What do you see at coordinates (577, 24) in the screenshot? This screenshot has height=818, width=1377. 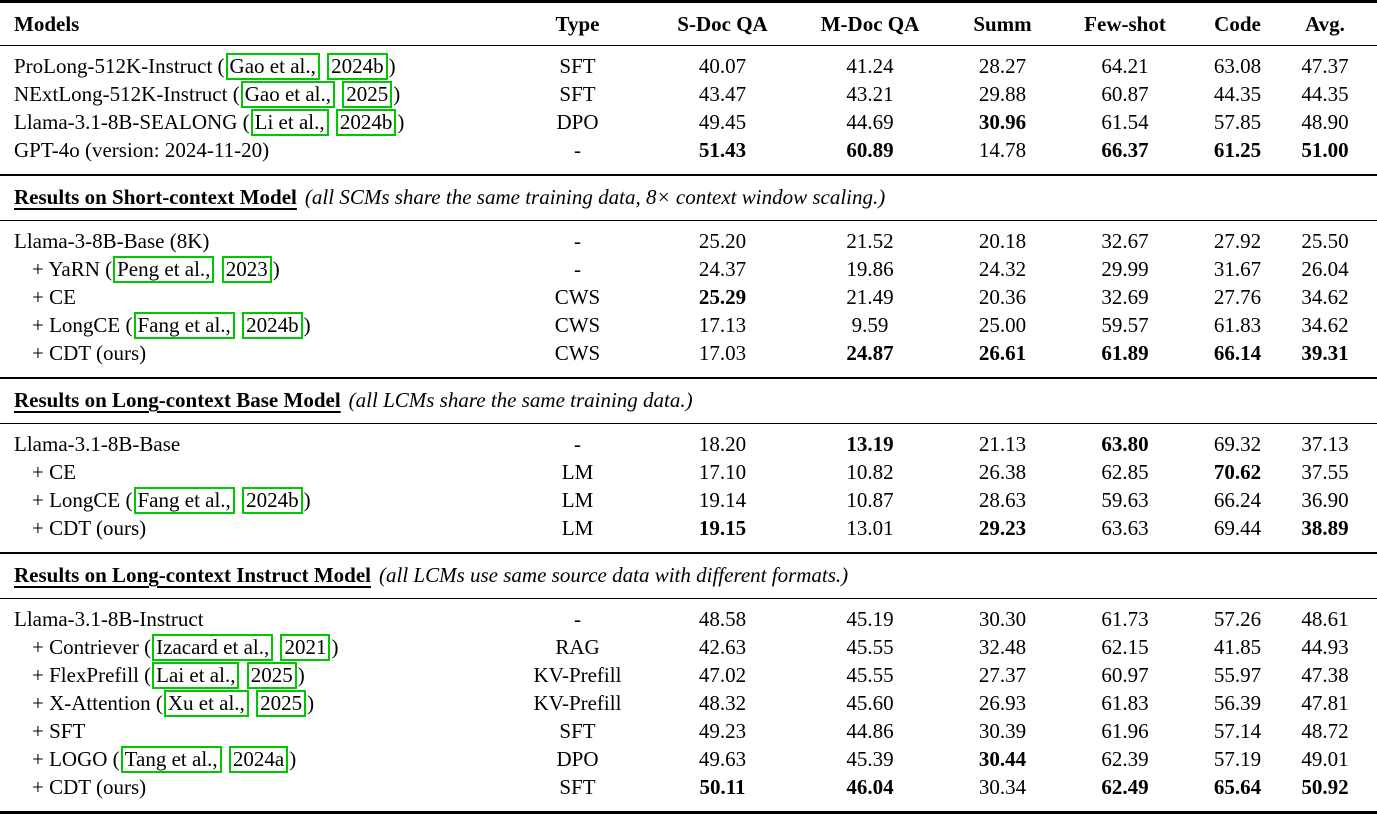 I see `column-header-type: Type` at bounding box center [577, 24].